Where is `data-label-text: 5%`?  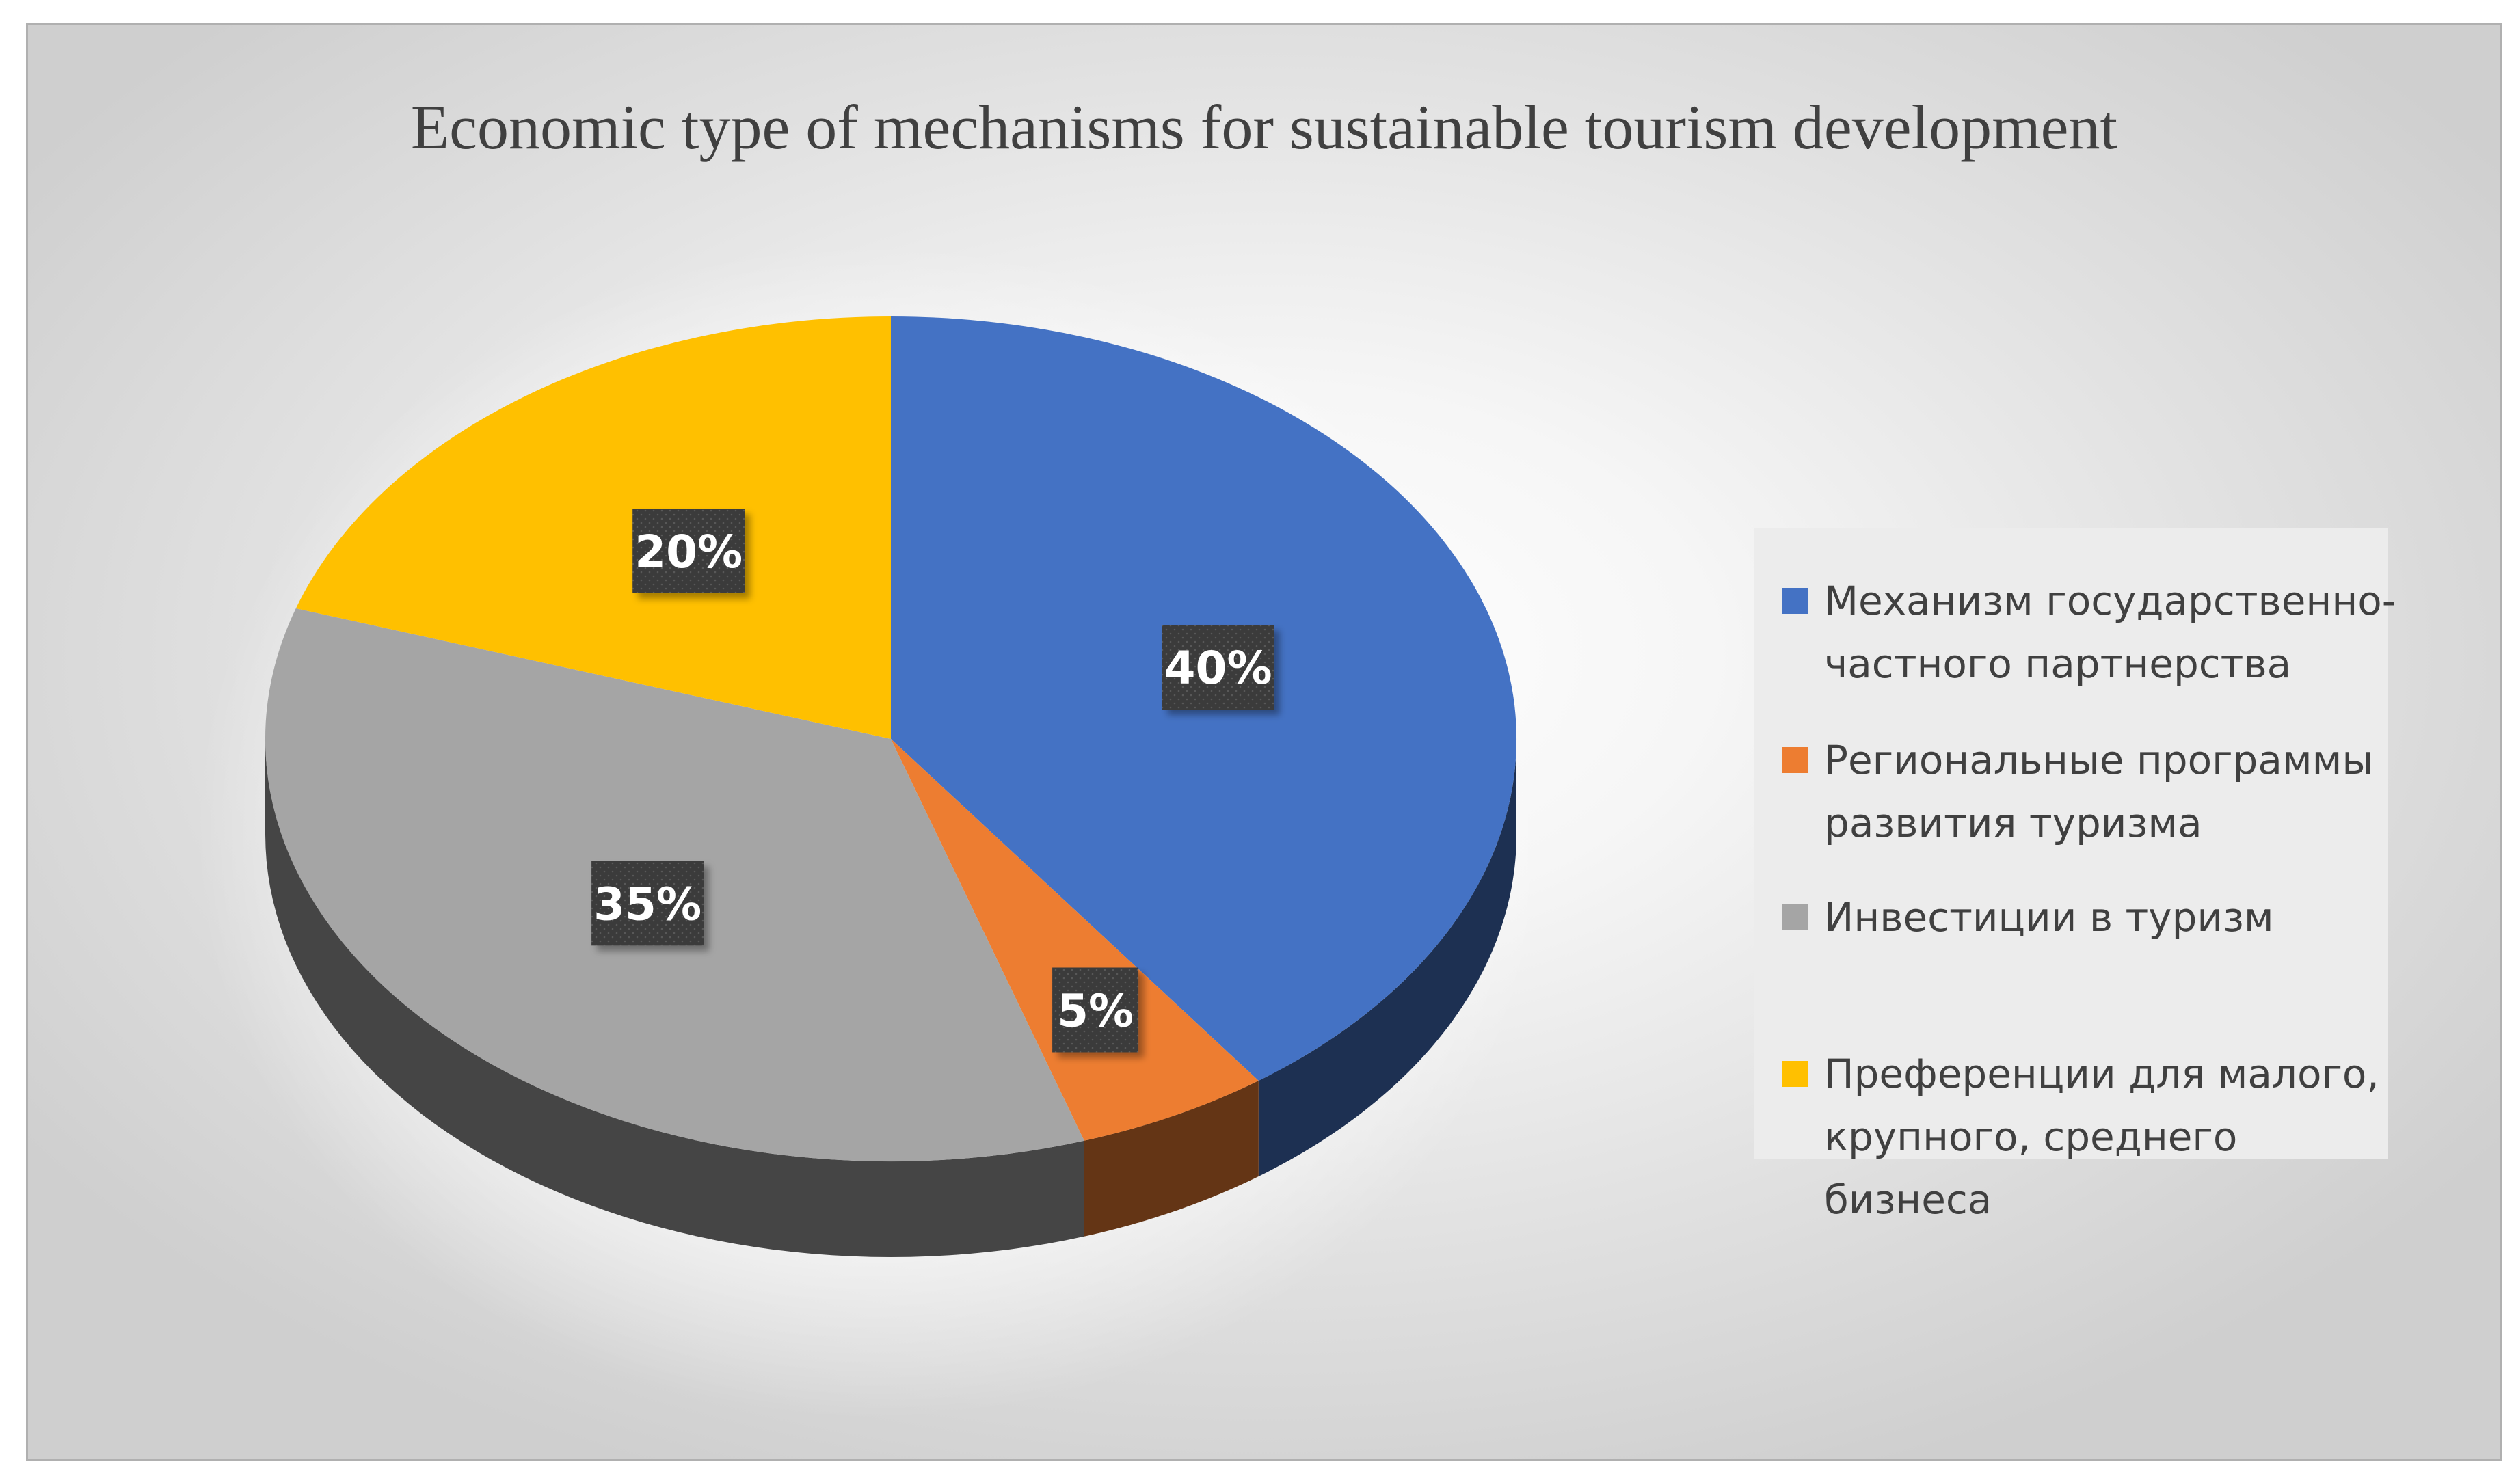 data-label-text: 5% is located at coordinates (1095, 1011).